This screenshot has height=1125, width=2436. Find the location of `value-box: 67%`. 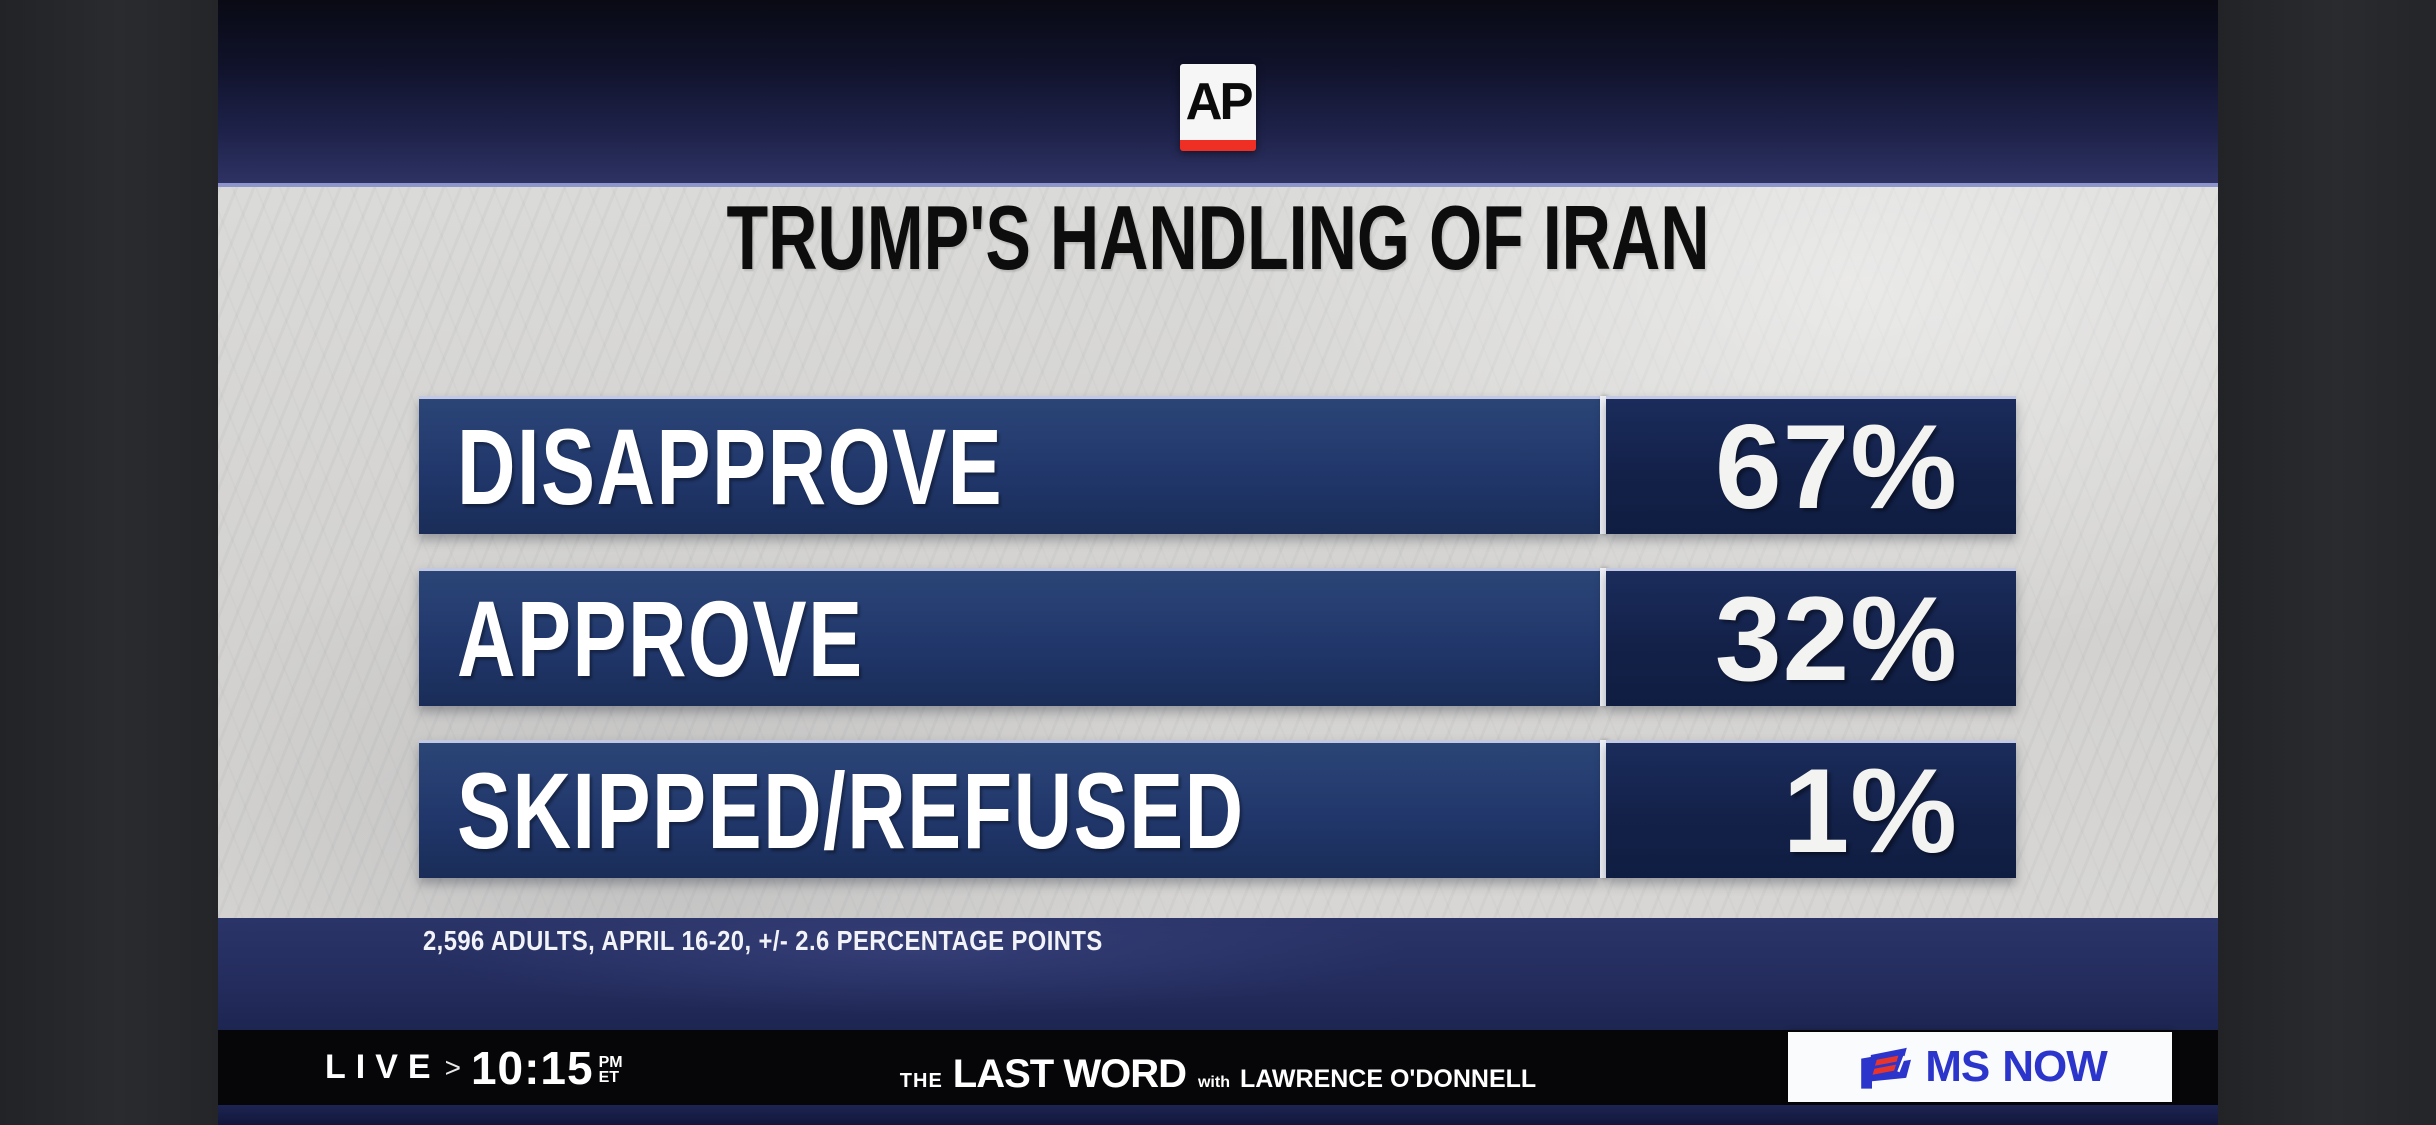

value-box: 67% is located at coordinates (1811, 465).